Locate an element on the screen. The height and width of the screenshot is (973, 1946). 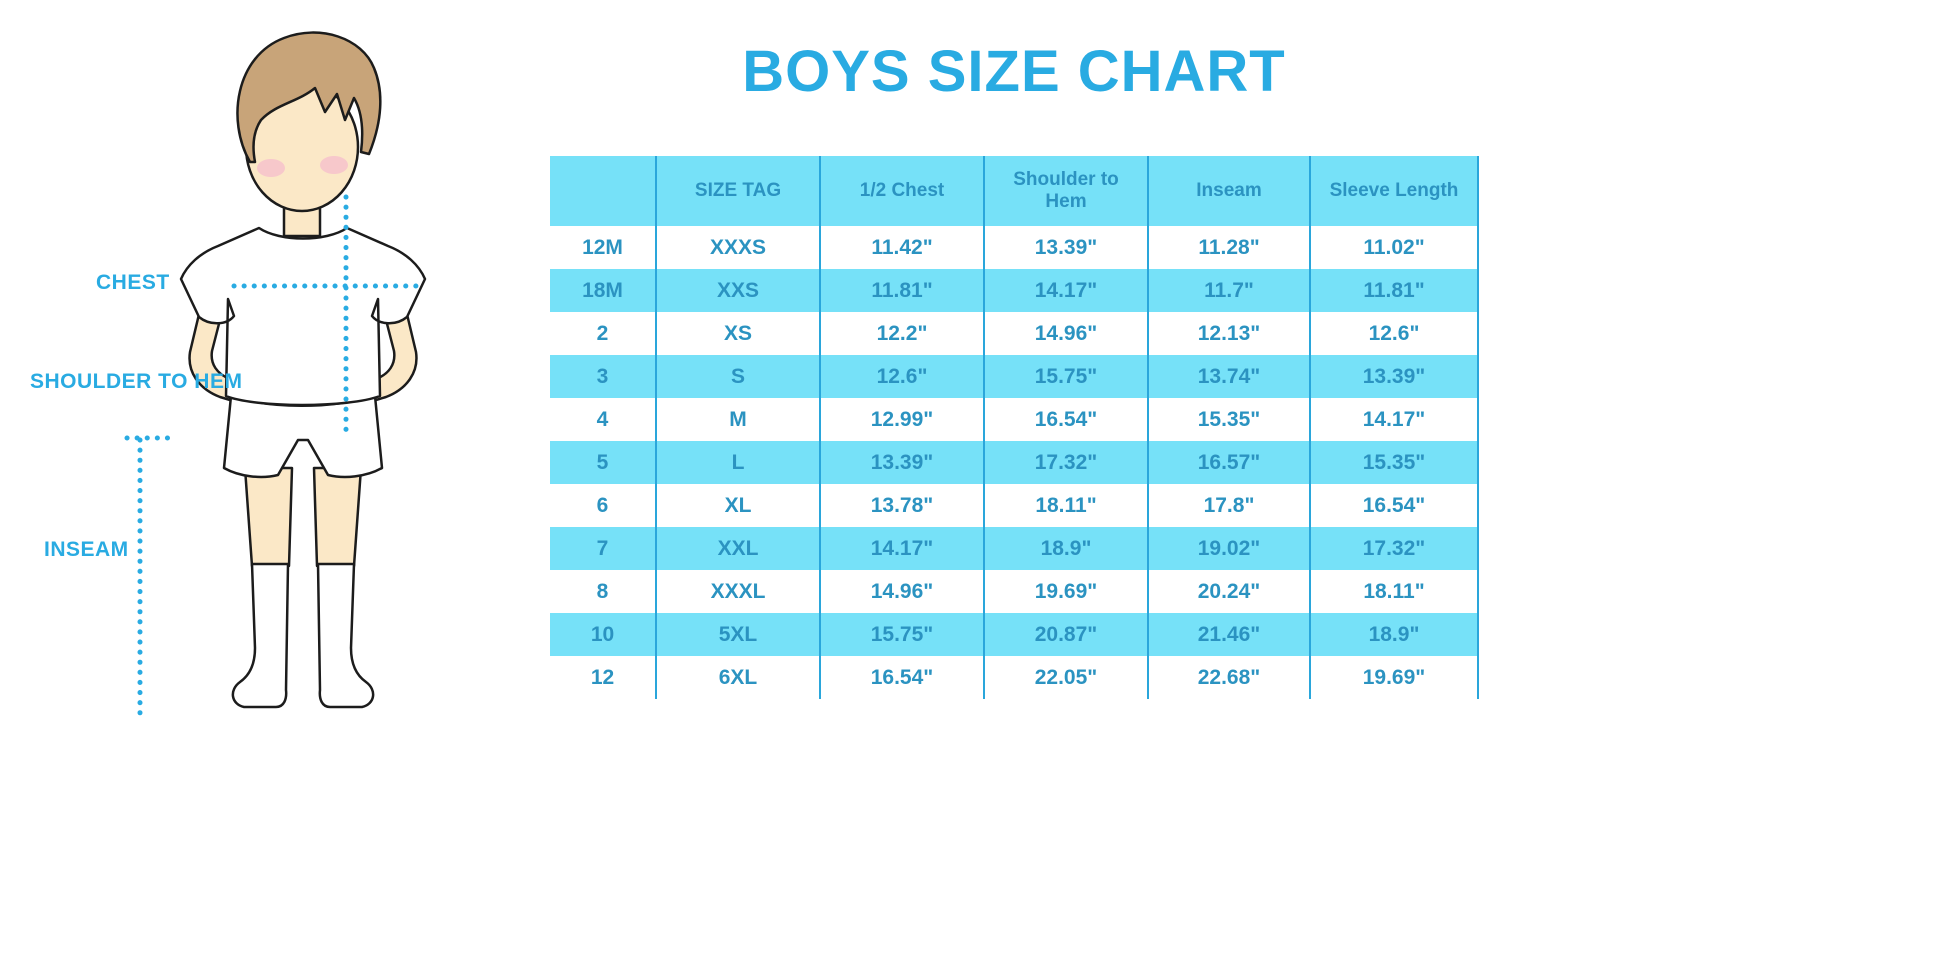
header-shoulder-to-hem: Shoulder to Hem is located at coordinates (1066, 191).